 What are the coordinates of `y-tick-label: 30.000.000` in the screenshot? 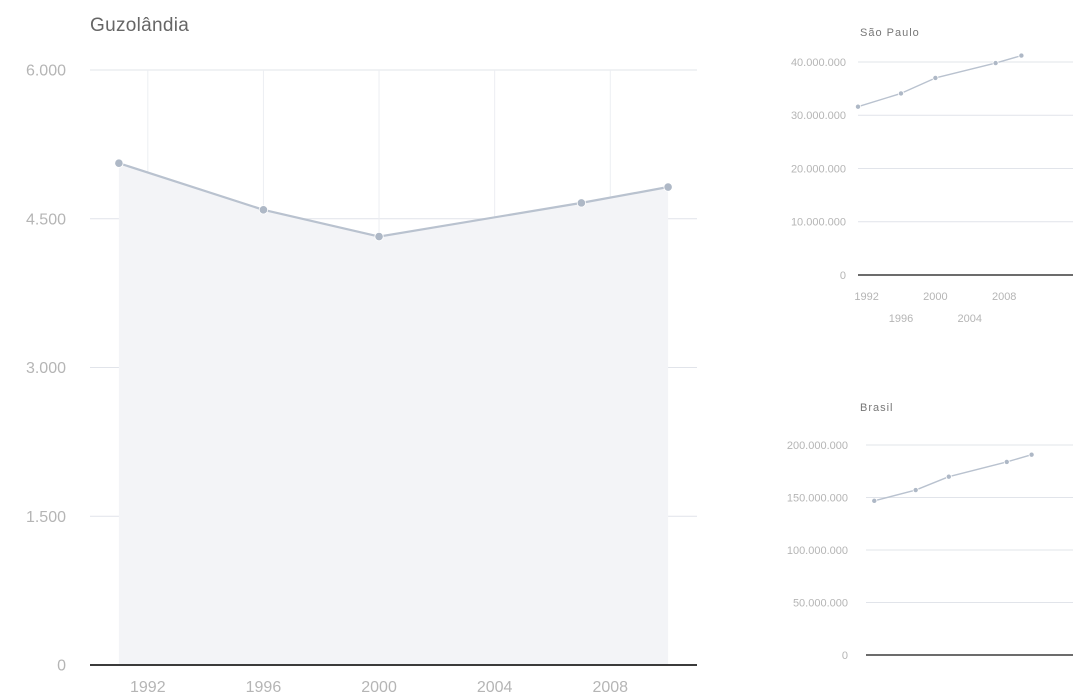 It's located at (818, 116).